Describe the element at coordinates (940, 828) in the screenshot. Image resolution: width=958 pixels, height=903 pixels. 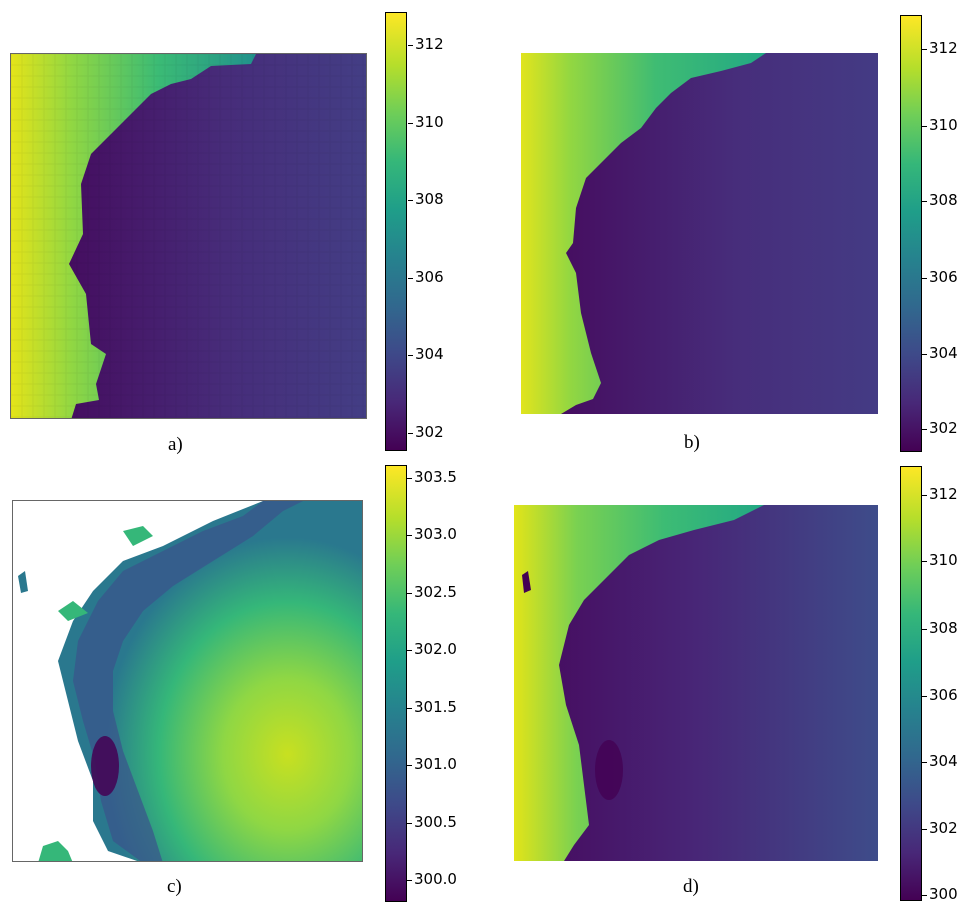
I see `panel-d-tick-302: 302` at that location.